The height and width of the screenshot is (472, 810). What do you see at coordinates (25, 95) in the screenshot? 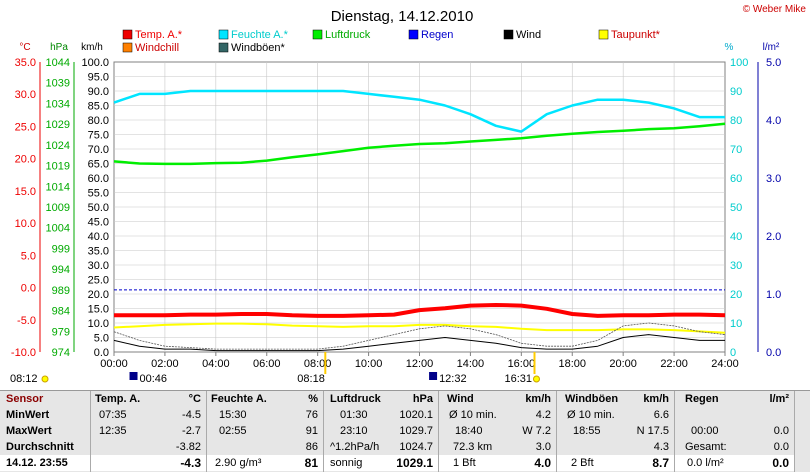
I see `temp-tick-label: 30.0` at bounding box center [25, 95].